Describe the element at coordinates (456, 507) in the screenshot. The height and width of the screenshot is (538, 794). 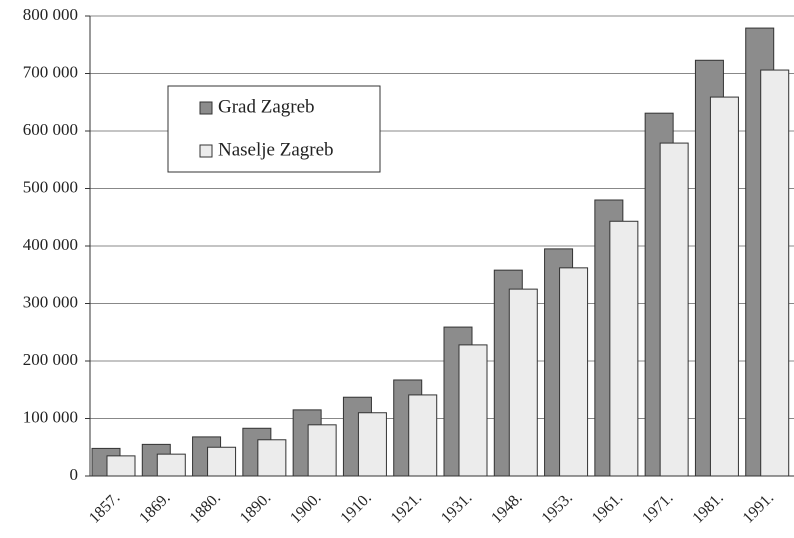
I see `x-tick-label: 1931.` at that location.